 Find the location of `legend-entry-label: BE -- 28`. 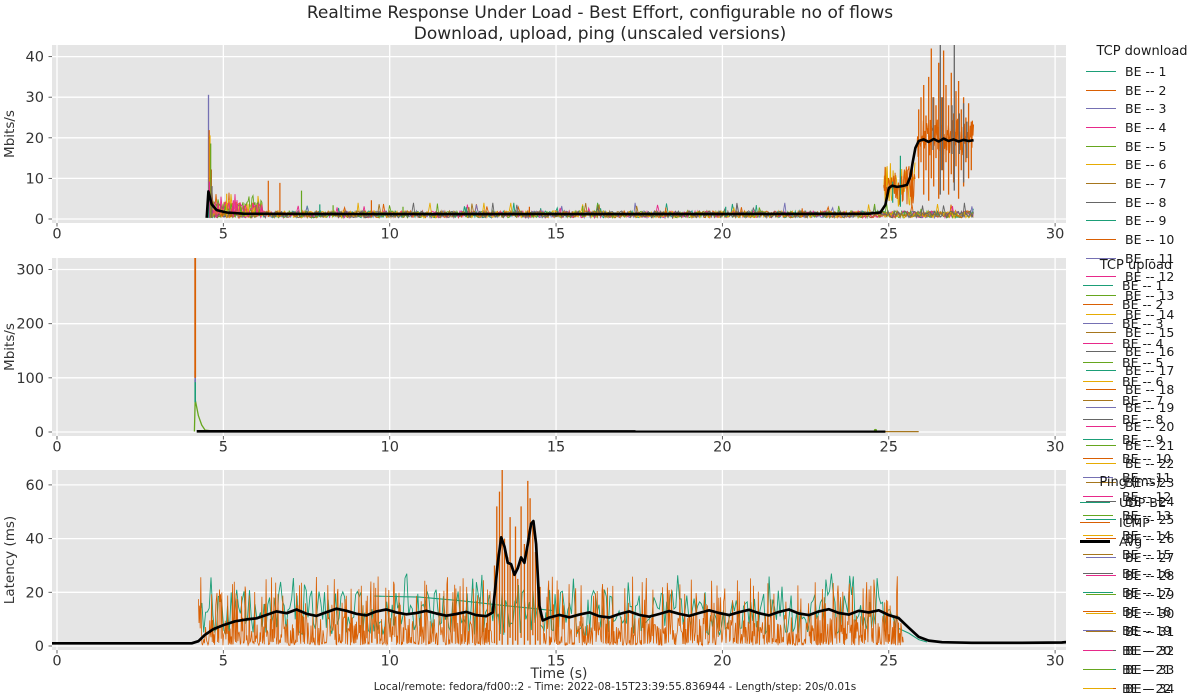

legend-entry-label: BE -- 28 is located at coordinates (1150, 576).